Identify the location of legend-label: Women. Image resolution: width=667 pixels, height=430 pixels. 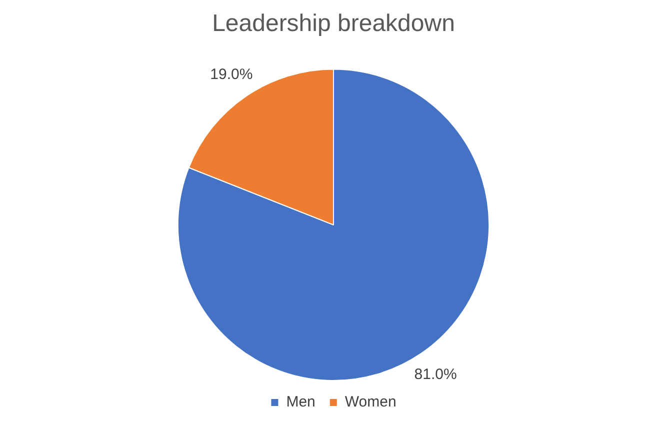
(370, 402).